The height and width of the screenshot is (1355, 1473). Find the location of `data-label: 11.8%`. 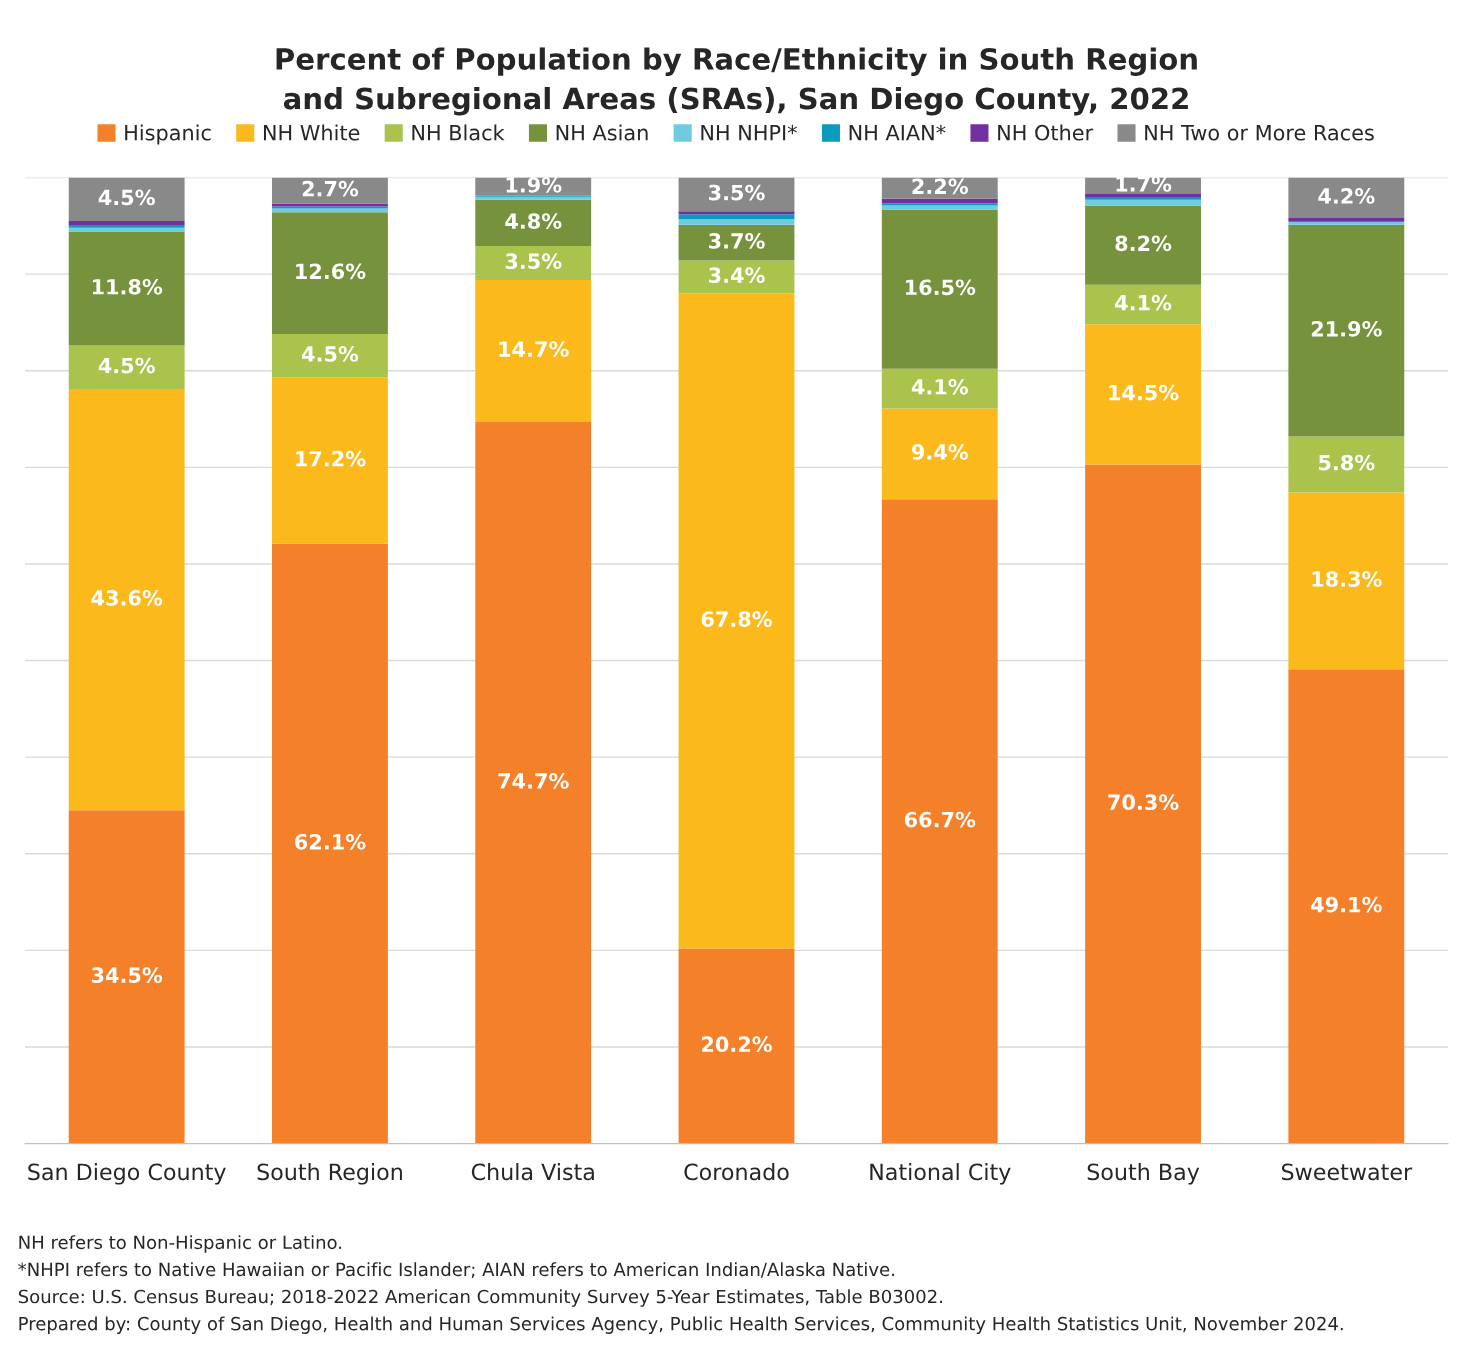

data-label: 11.8% is located at coordinates (127, 286).